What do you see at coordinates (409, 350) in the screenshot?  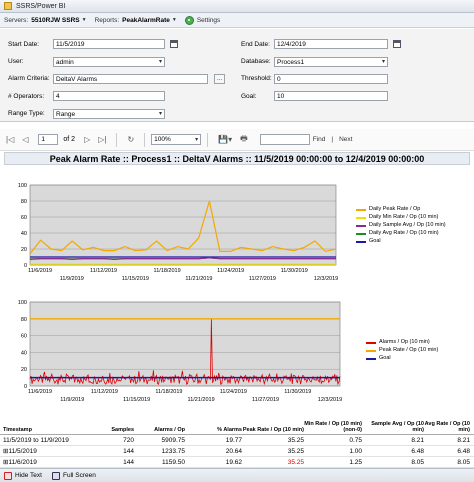 I see `legend-label: Peak Rate / Op (10 min)` at bounding box center [409, 350].